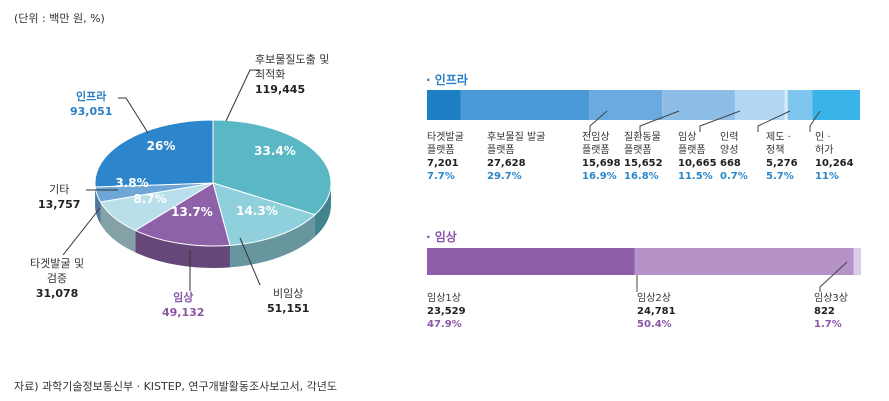  Describe the element at coordinates (504, 176) in the screenshot. I see `segment-1-p: 29.7%` at that location.